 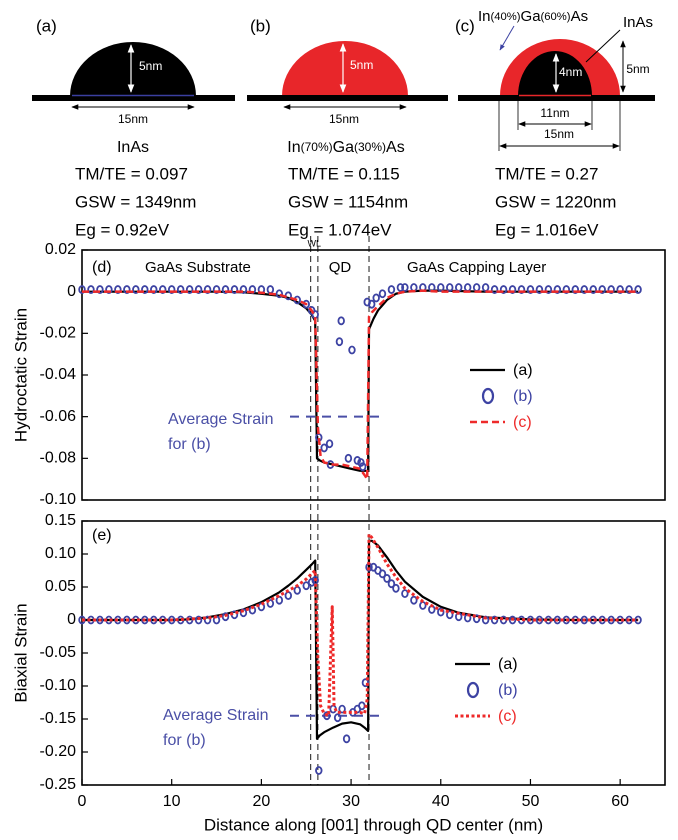 I want to click on y-tick-label: -0.20, so click(x=58, y=751).